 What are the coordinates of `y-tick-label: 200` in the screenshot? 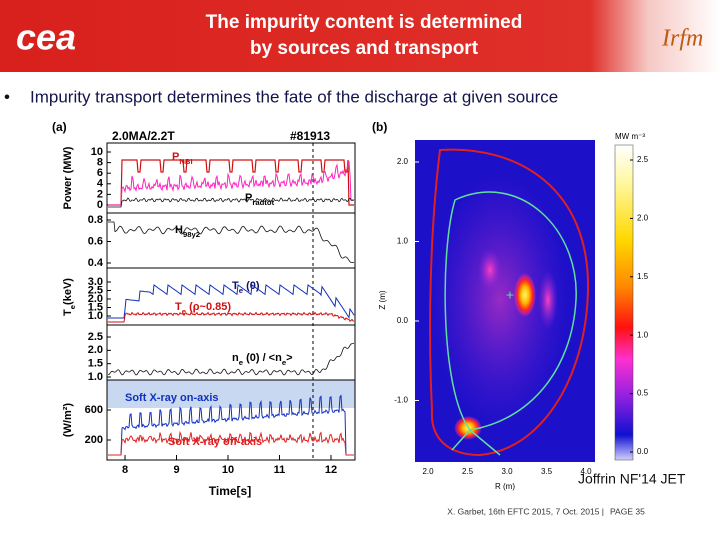 It's located at (94, 440).